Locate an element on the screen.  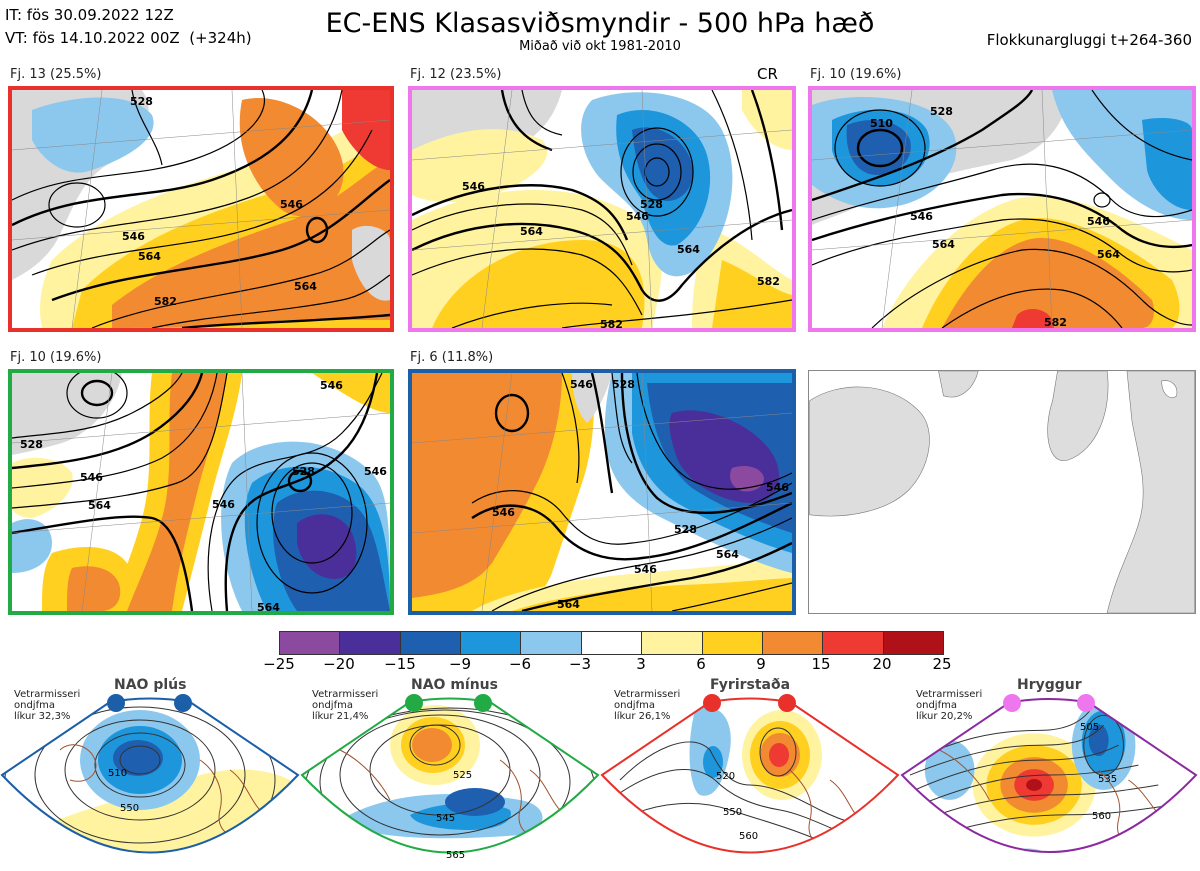
contour-label: 535 is located at coordinates (1108, 779).